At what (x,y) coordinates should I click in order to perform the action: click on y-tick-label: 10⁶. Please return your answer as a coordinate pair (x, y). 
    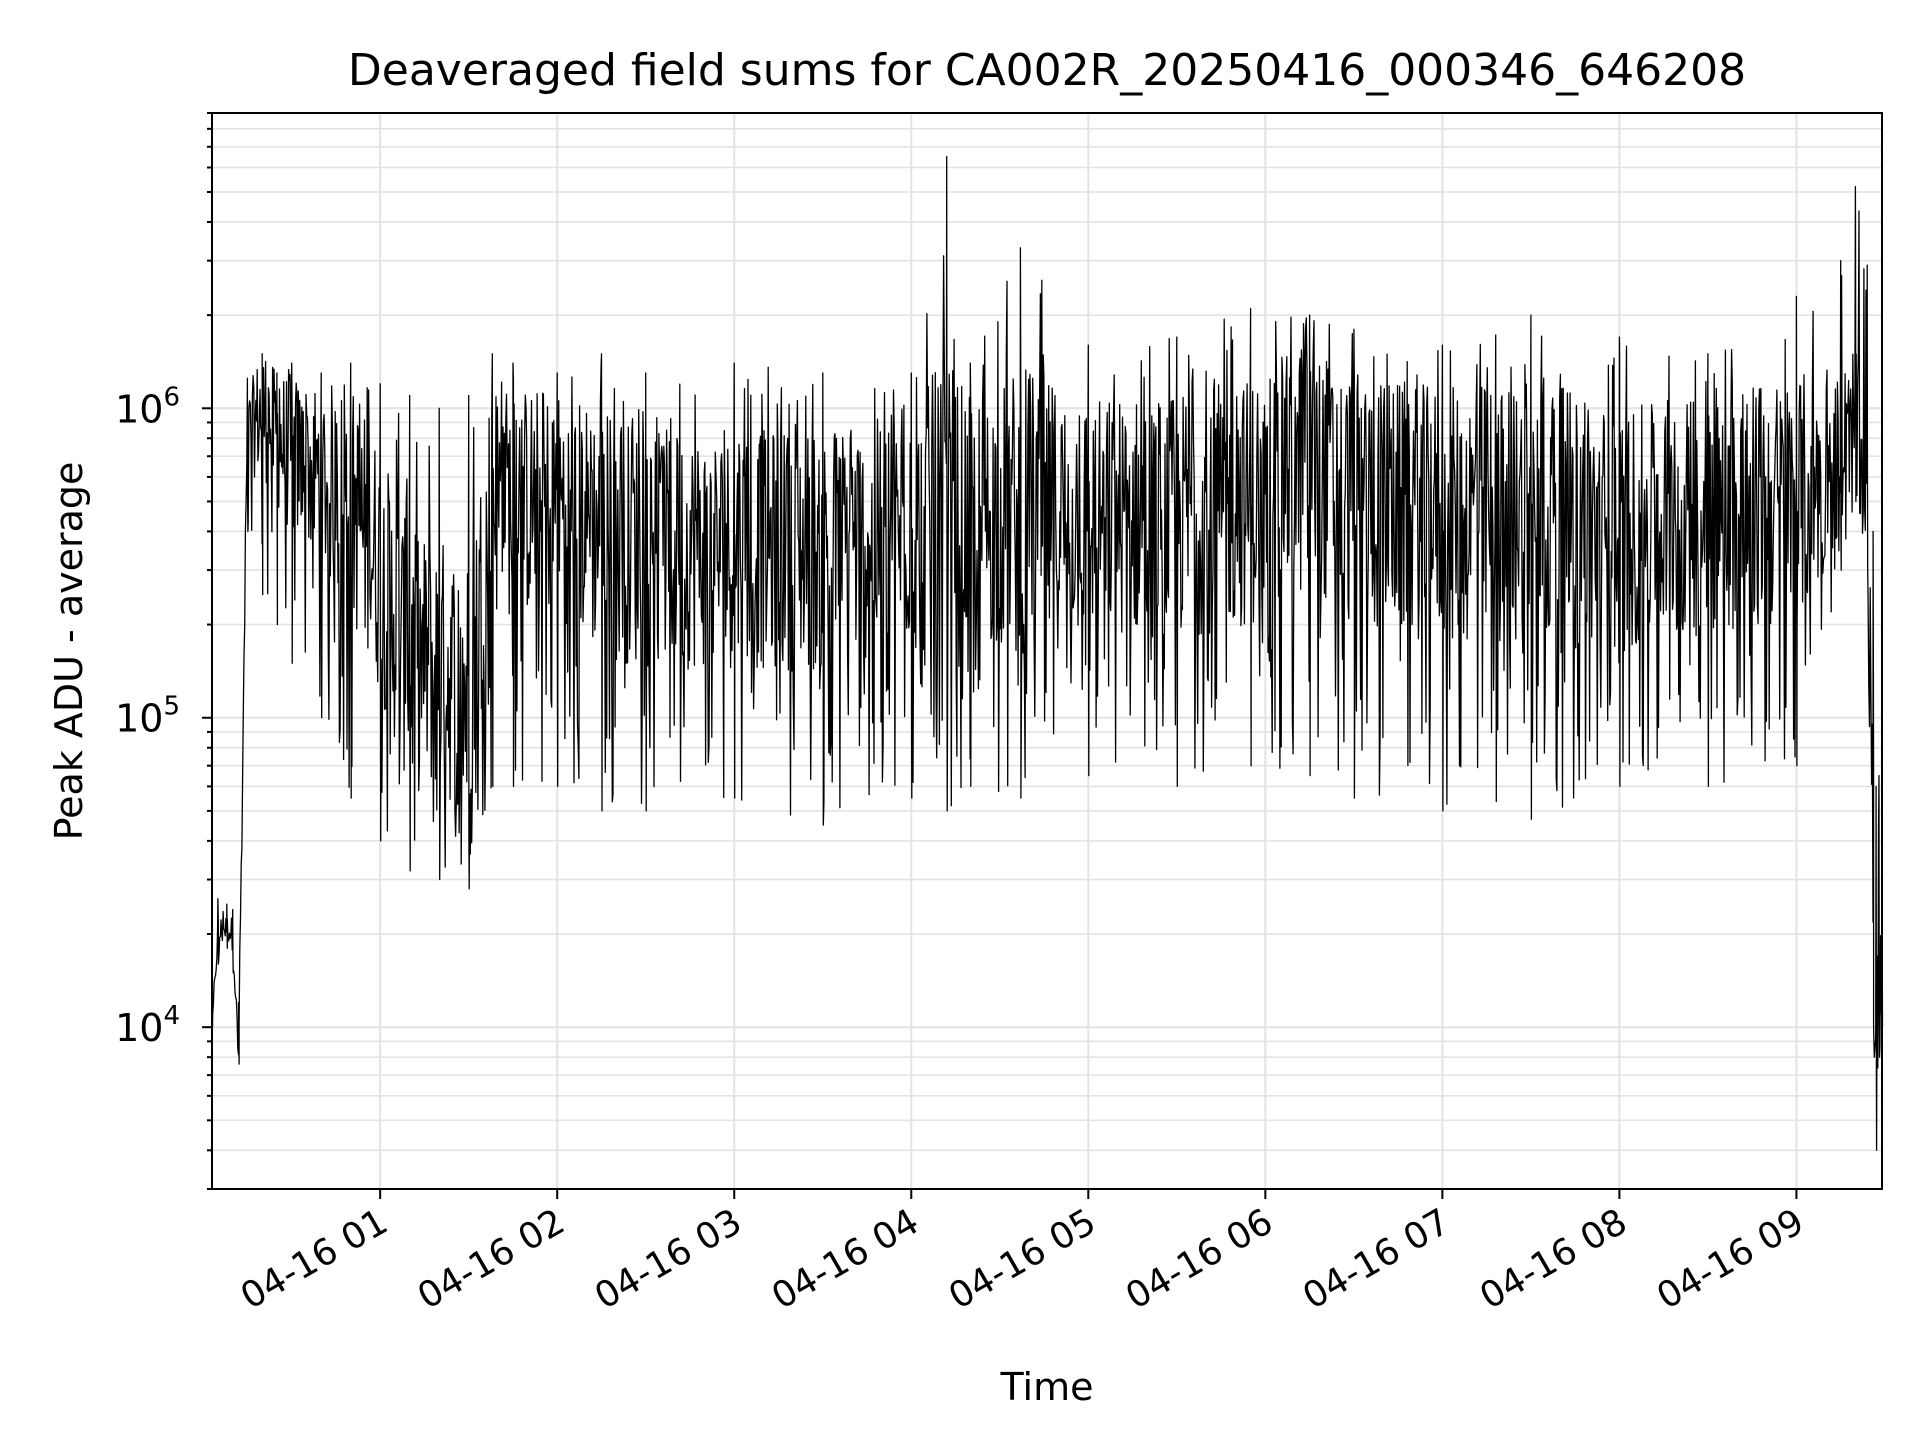
    Looking at the image, I should click on (147, 406).